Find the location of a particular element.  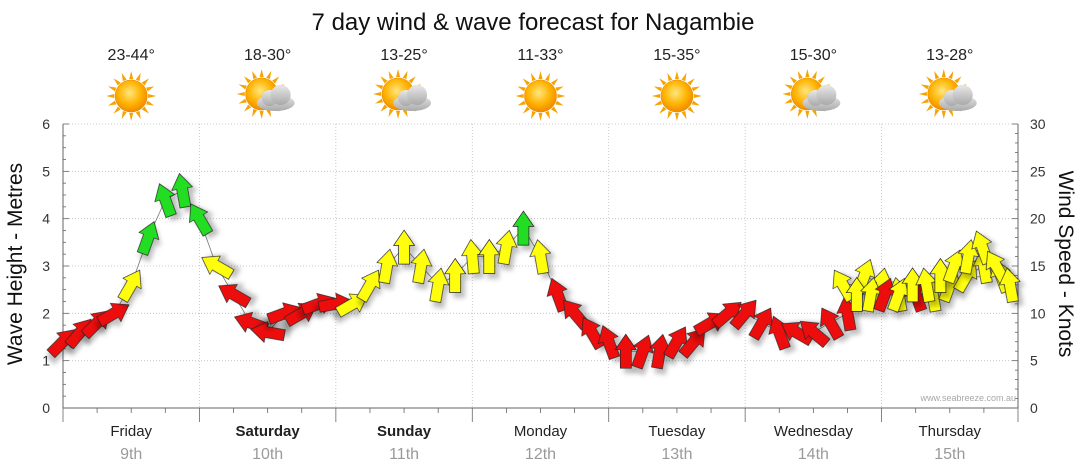

day-temperature: 15-30° is located at coordinates (813, 55).